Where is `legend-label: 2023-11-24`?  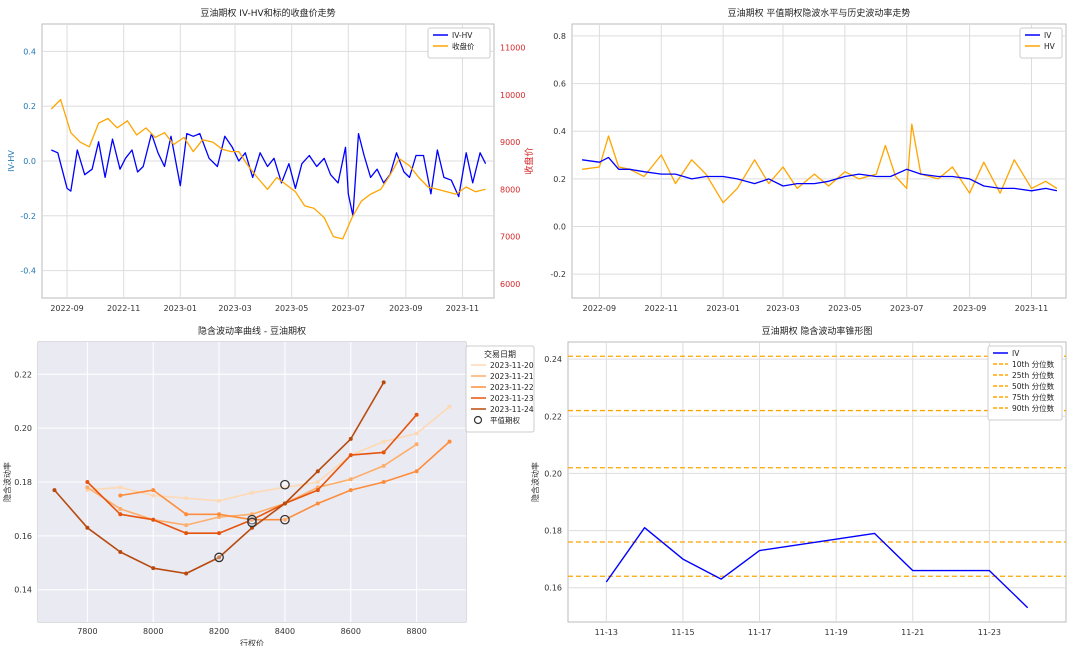 legend-label: 2023-11-24 is located at coordinates (512, 409).